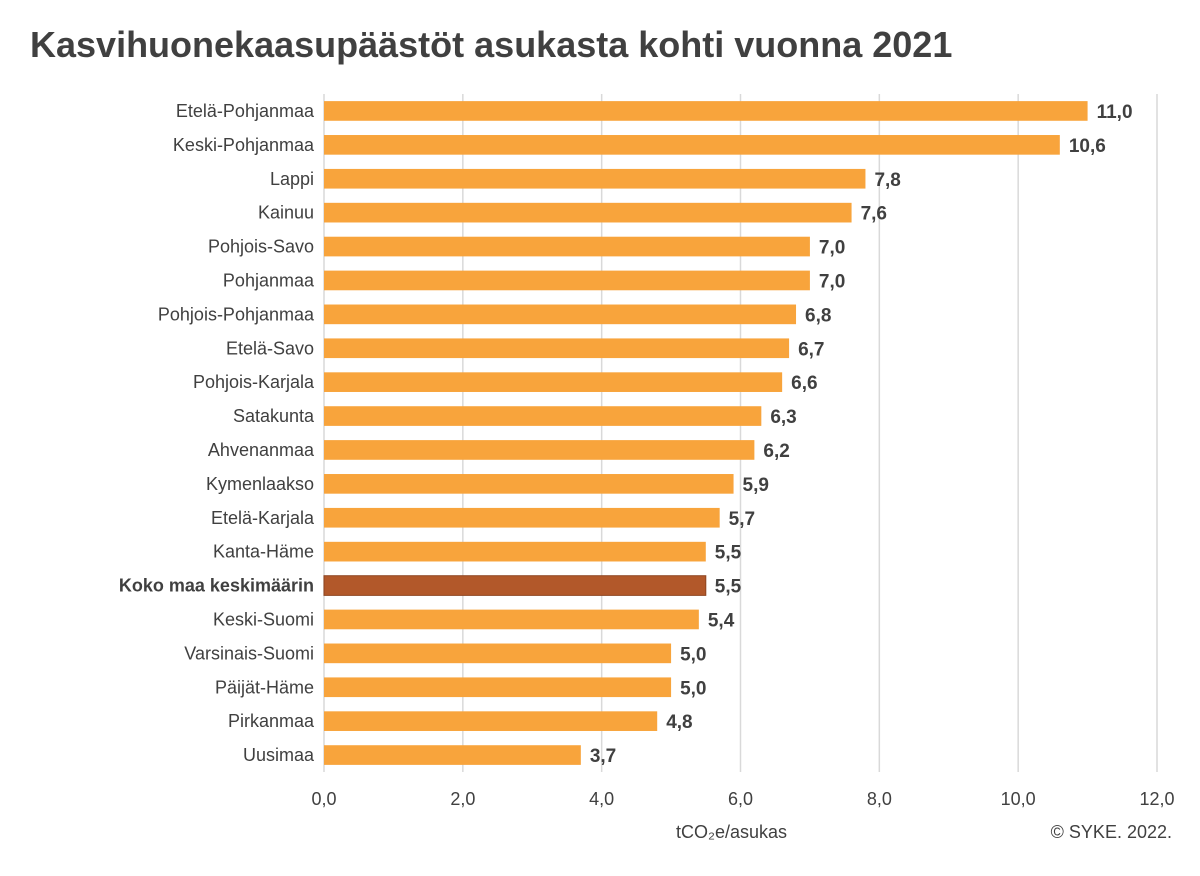 The width and height of the screenshot is (1200, 876). I want to click on category-label: Kanta-Häme, so click(263, 552).